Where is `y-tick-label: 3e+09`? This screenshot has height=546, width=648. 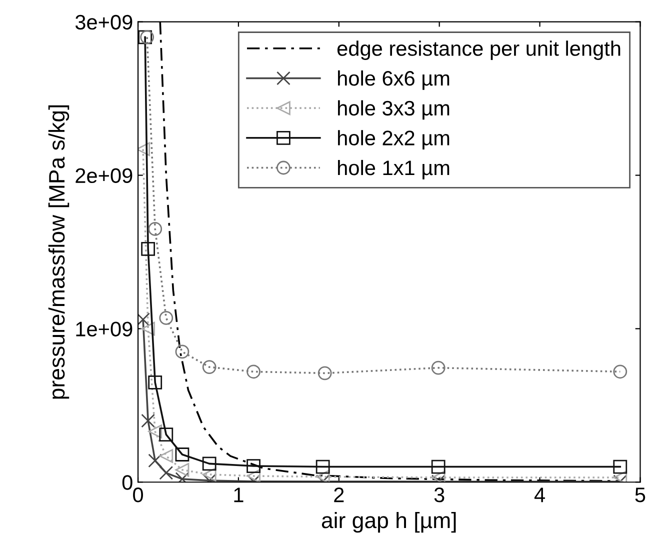
y-tick-label: 3e+09 is located at coordinates (103, 22).